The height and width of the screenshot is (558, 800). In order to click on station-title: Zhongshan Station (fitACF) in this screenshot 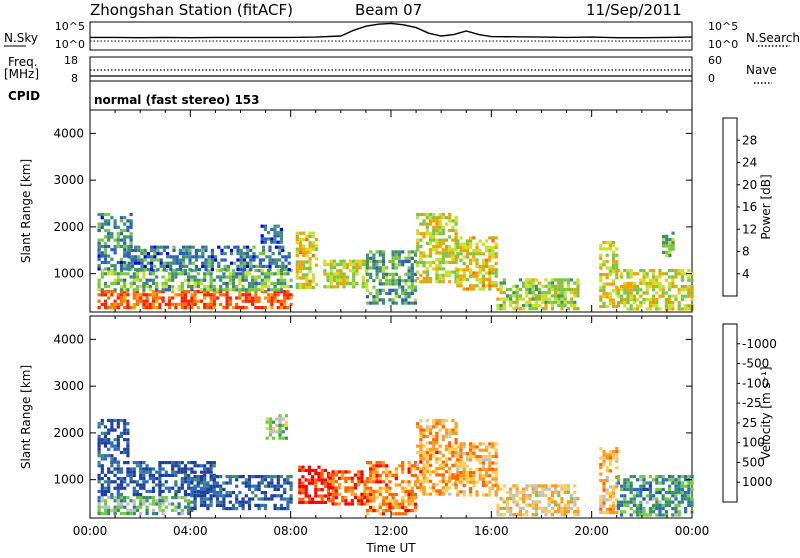, I will do `click(191, 10)`.